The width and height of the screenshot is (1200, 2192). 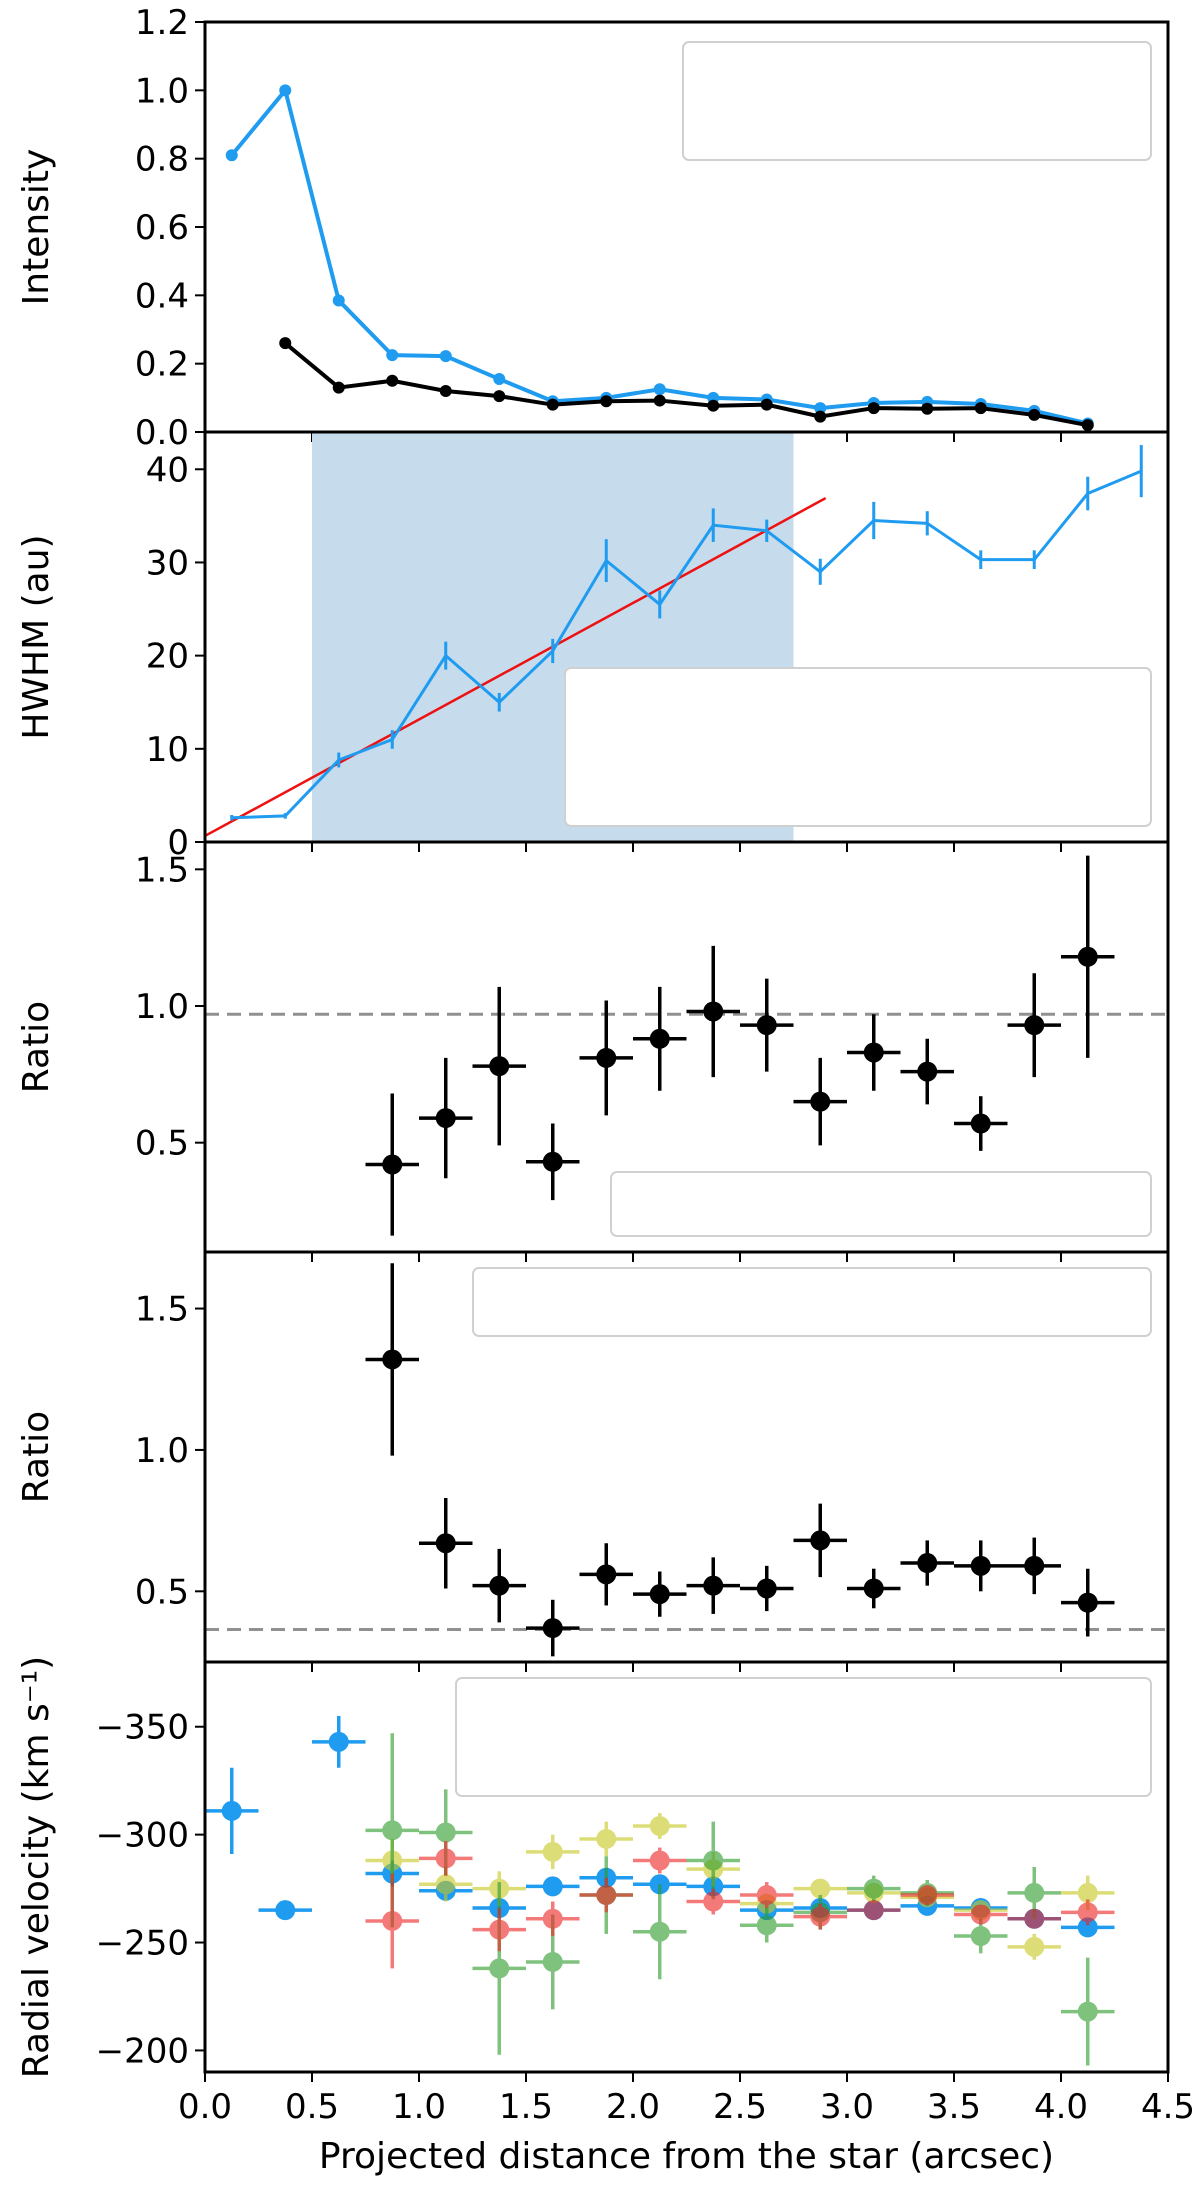 What do you see at coordinates (162, 1310) in the screenshot?
I see `y-tick-label: 1.5` at bounding box center [162, 1310].